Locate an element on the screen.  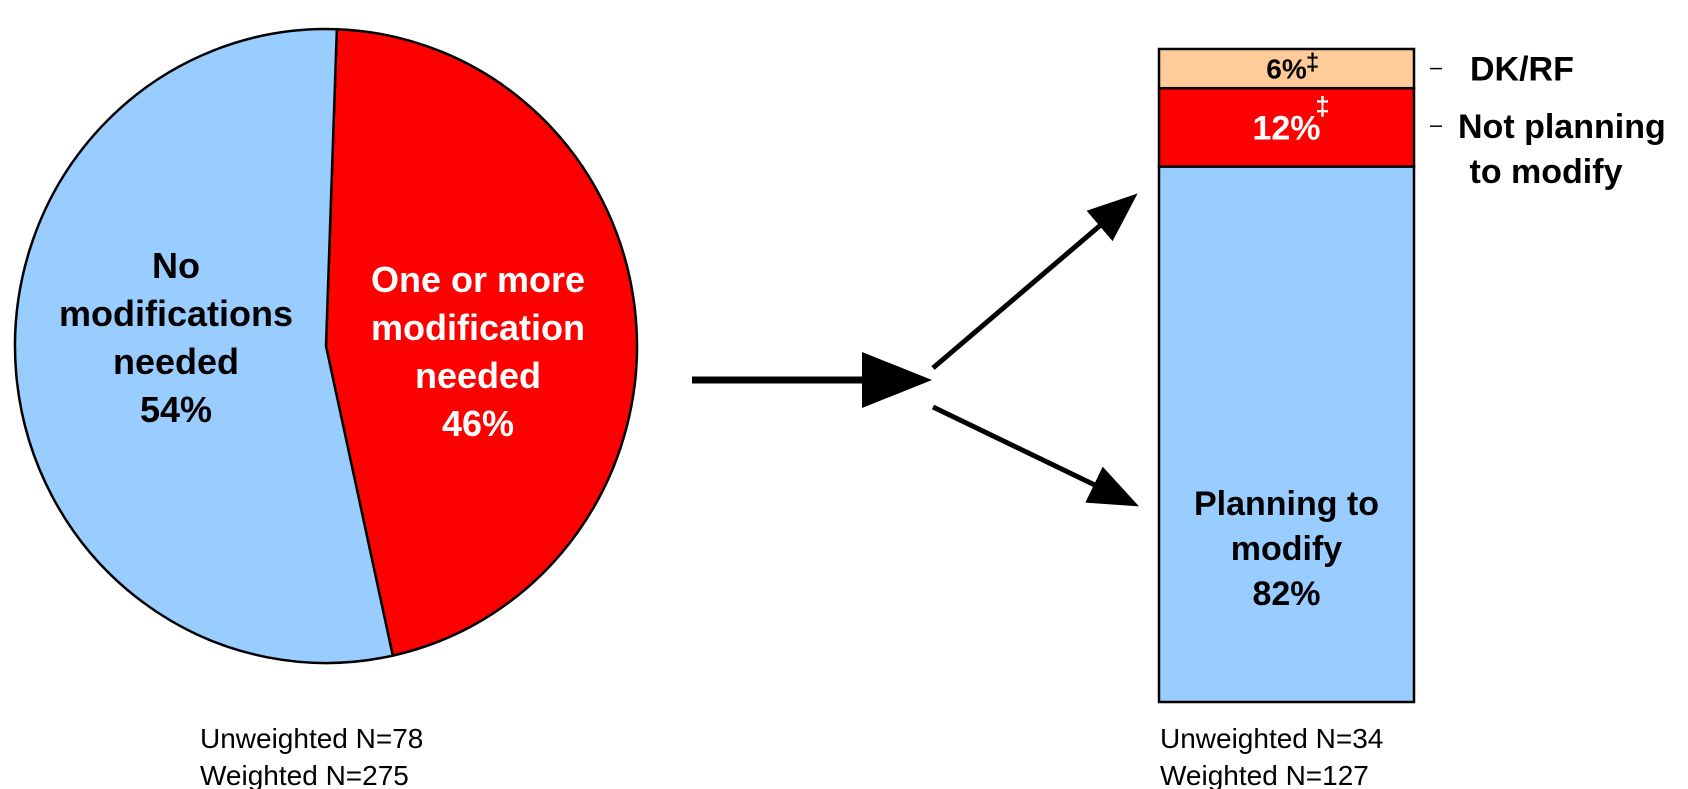
pie-label-one-or-more-modification-needed-line-0: One or more is located at coordinates (478, 279).